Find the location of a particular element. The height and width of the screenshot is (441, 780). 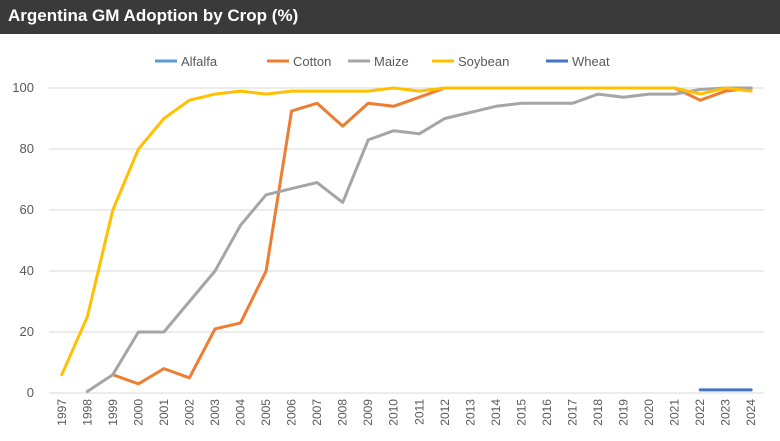

x-tick-label: 2005 is located at coordinates (266, 412).